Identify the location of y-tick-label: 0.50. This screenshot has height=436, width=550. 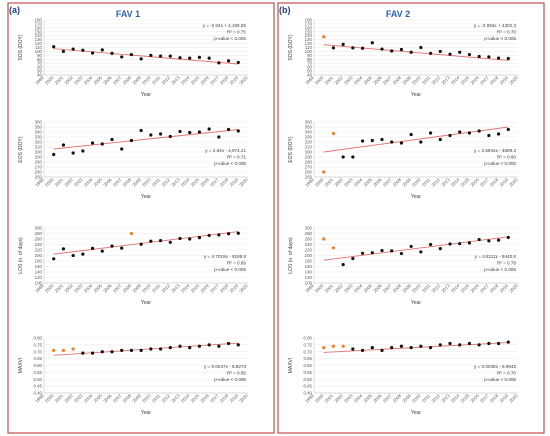
(37, 379).